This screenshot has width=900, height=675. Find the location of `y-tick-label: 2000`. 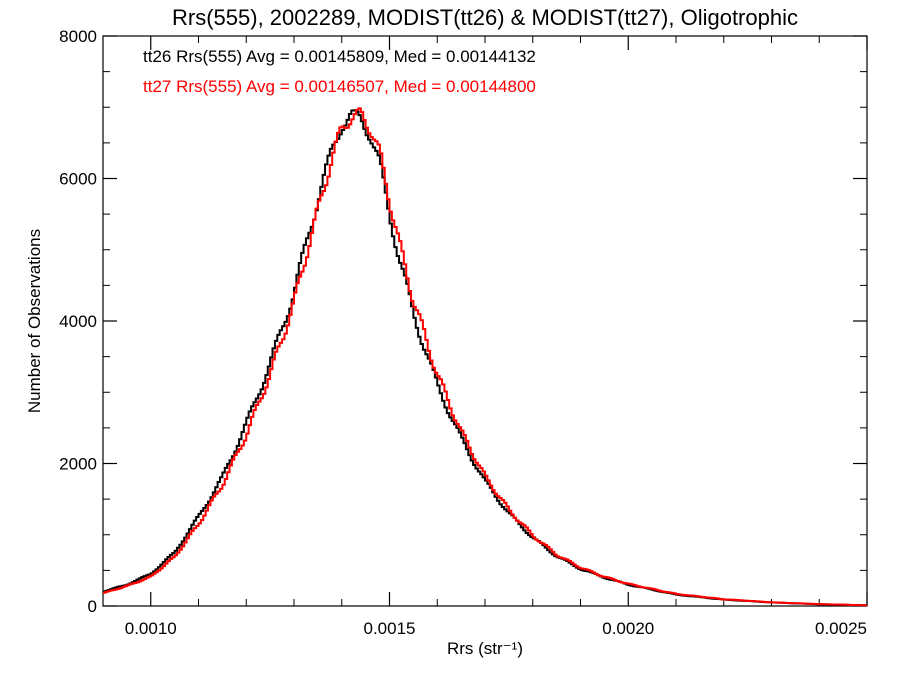

y-tick-label: 2000 is located at coordinates (78, 464).